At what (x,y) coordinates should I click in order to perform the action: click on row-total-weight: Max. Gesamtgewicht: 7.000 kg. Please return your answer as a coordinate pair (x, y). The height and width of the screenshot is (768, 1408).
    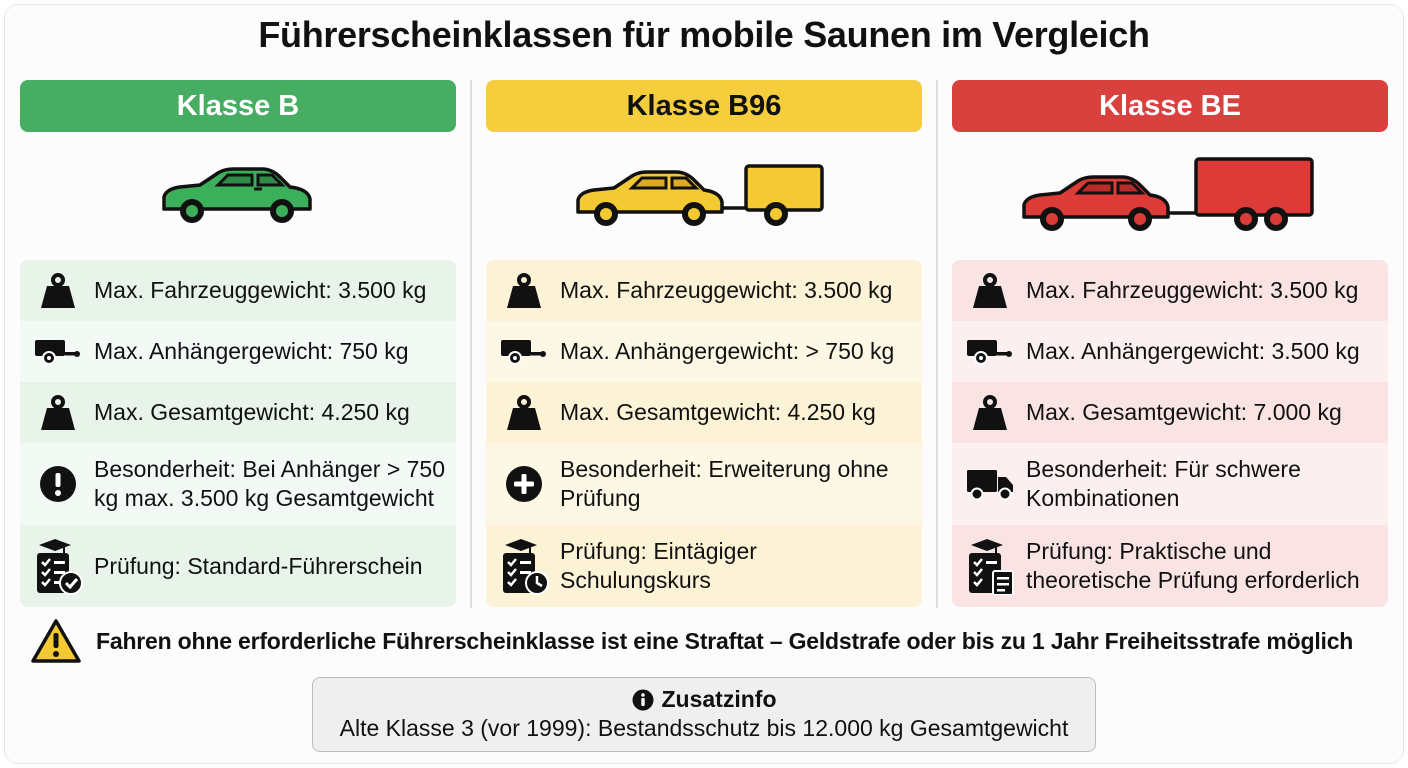
    Looking at the image, I should click on (1170, 412).